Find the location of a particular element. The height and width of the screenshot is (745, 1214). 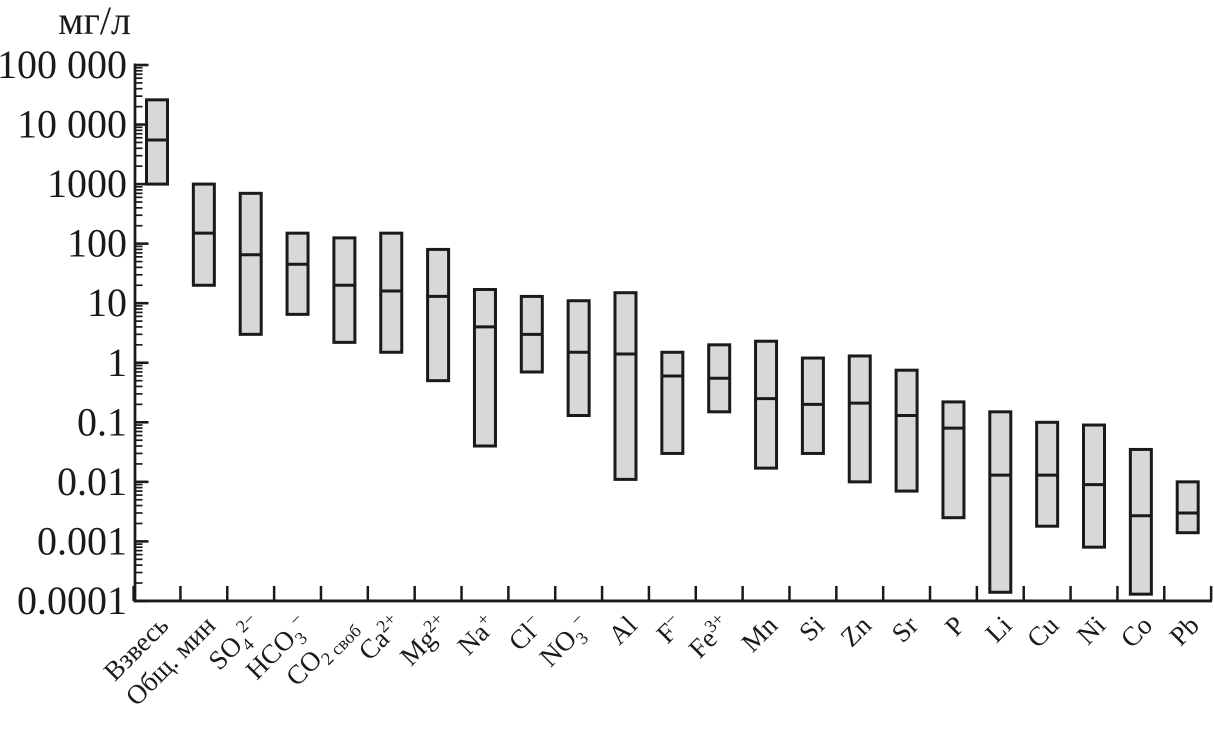

y-tick-label: 10 000 is located at coordinates (72, 124).